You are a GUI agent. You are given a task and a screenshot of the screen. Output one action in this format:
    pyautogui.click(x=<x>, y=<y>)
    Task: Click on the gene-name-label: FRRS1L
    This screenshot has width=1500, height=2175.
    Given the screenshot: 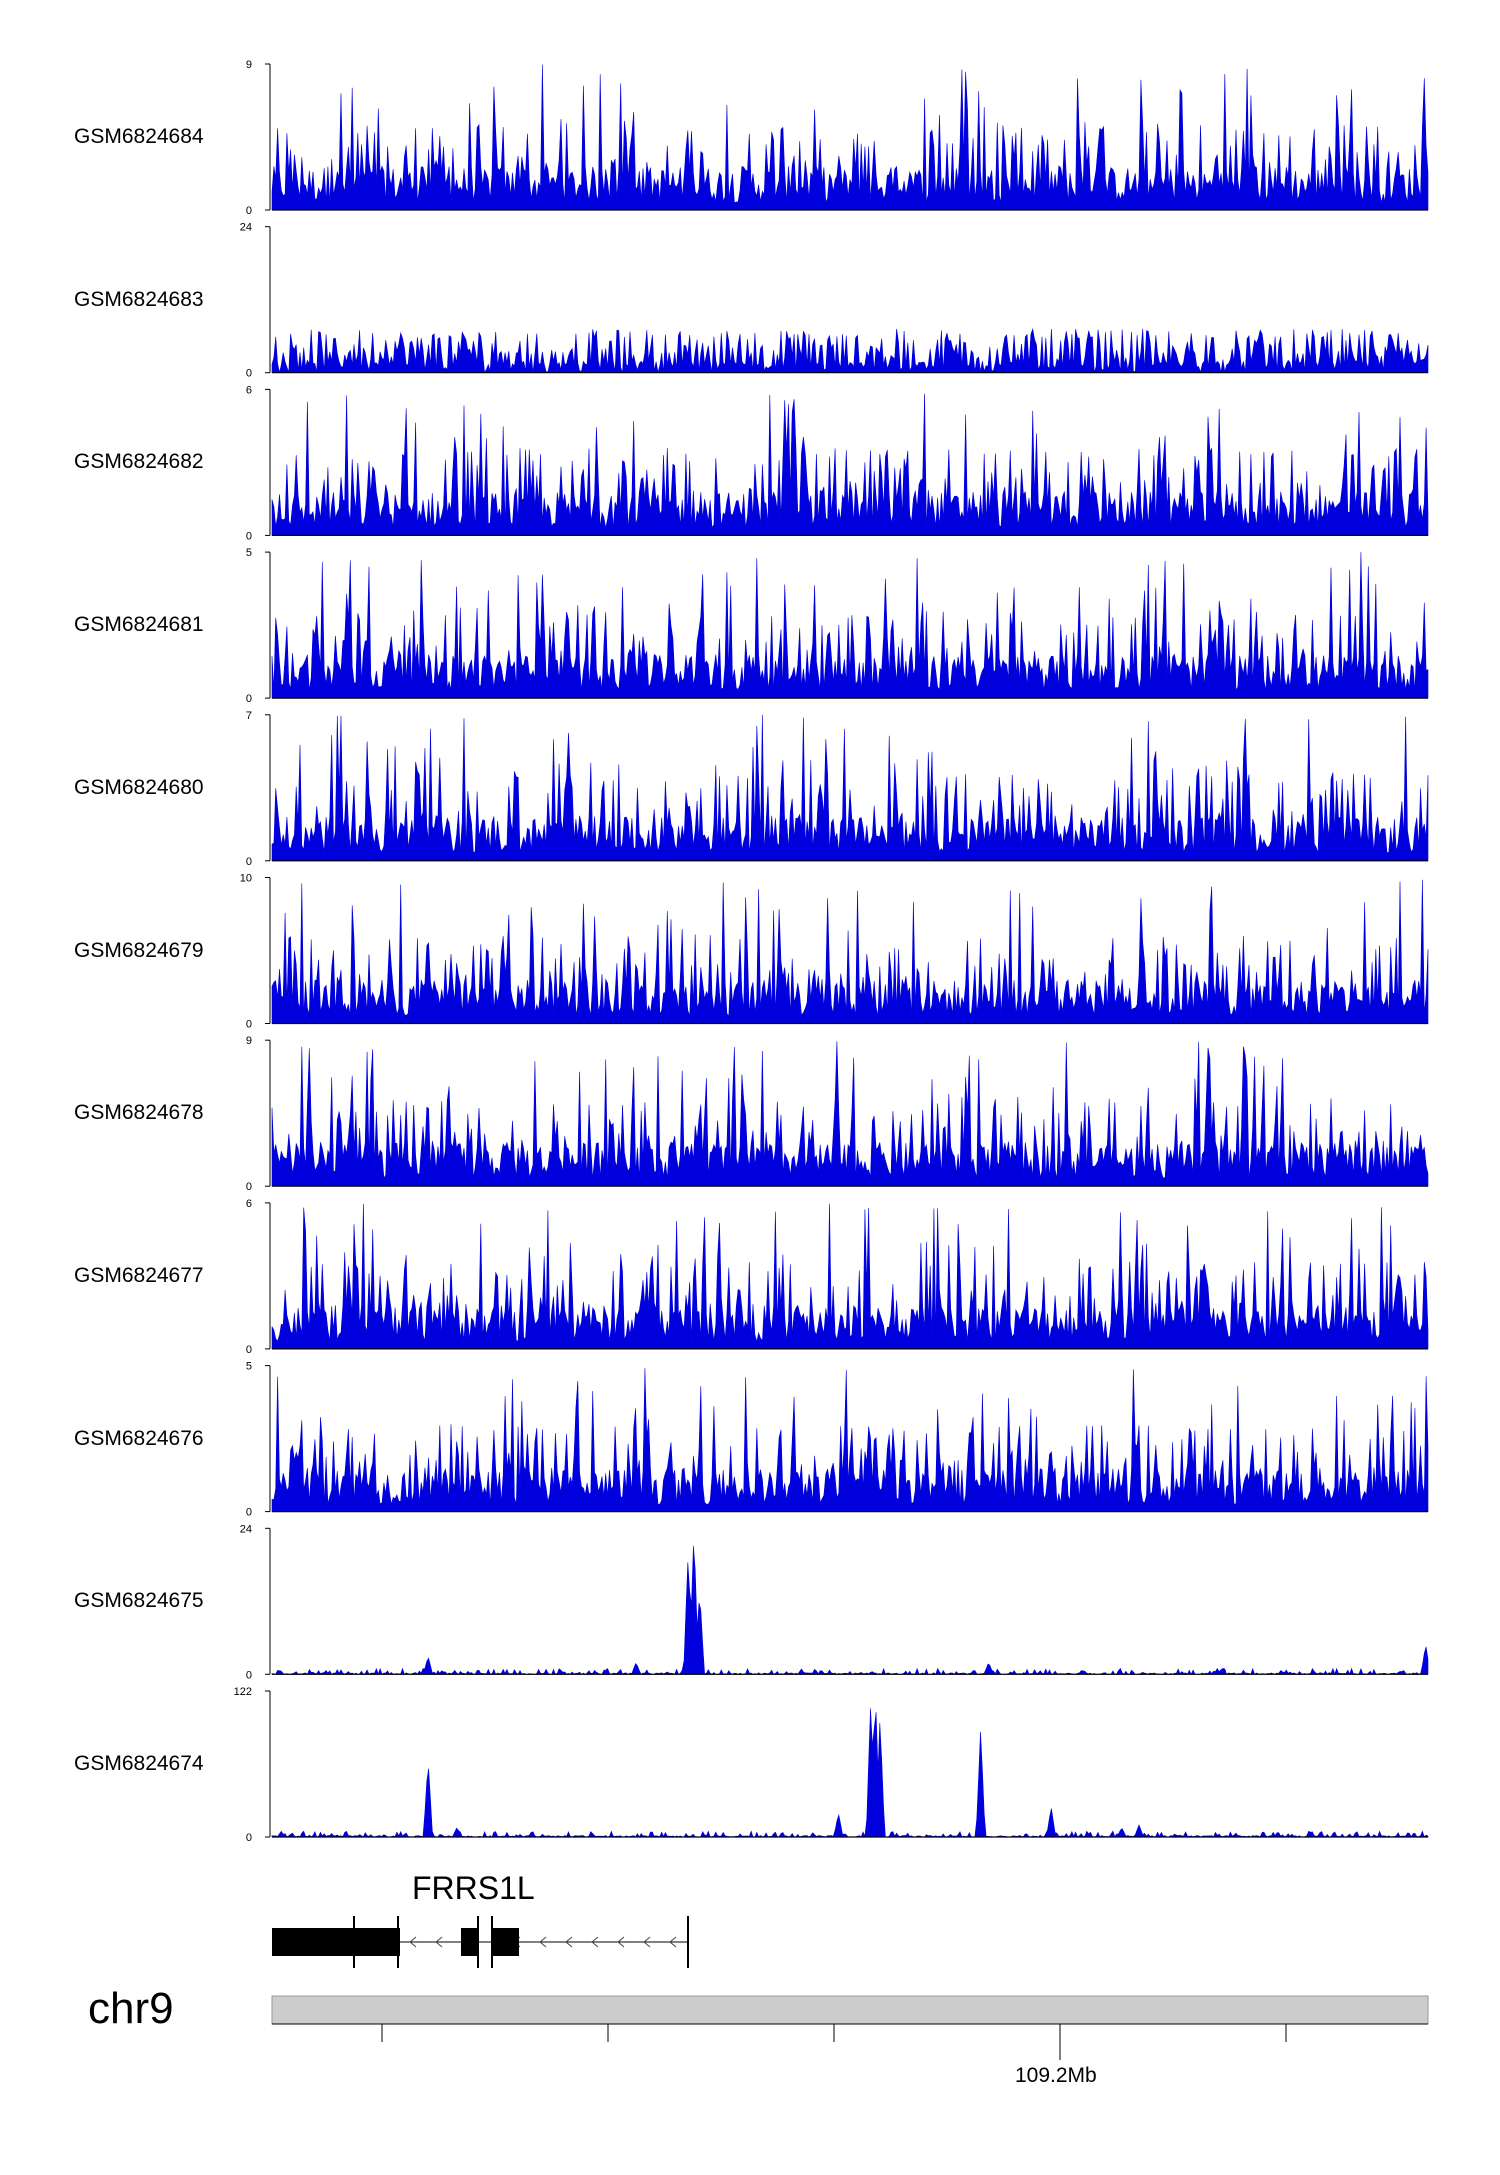 What is the action you would take?
    pyautogui.click(x=473, y=1888)
    